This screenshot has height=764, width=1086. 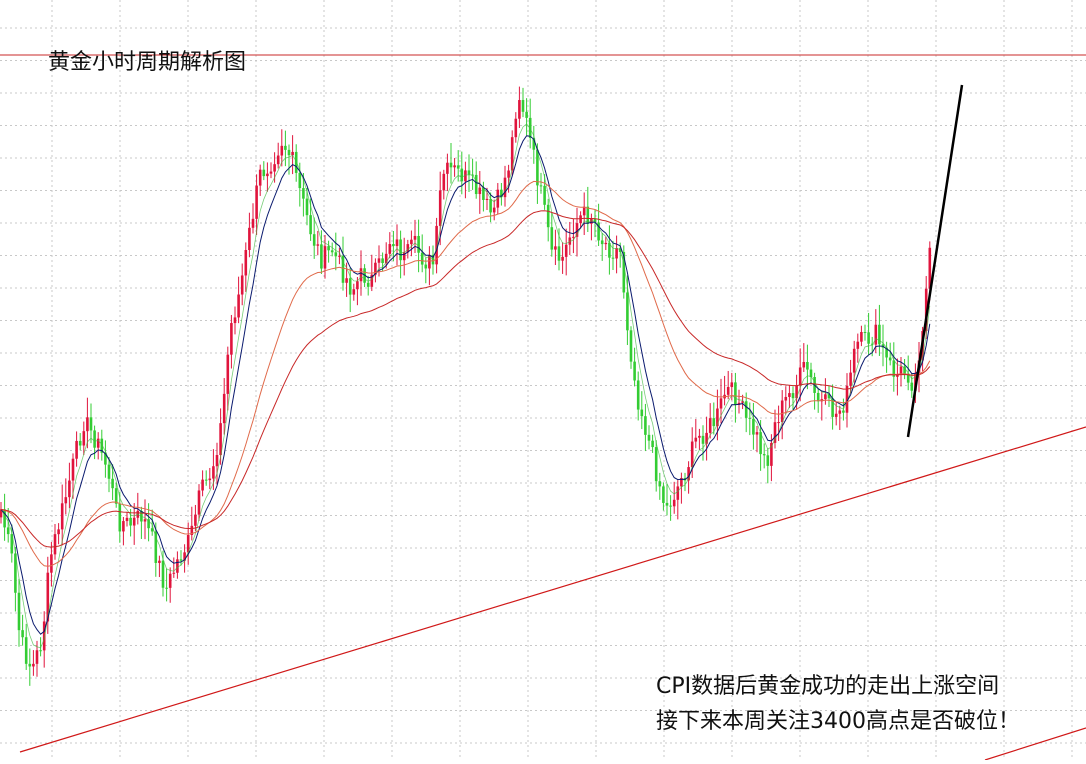 What do you see at coordinates (147, 62) in the screenshot?
I see `chart-title: 黄金小时周期解析图` at bounding box center [147, 62].